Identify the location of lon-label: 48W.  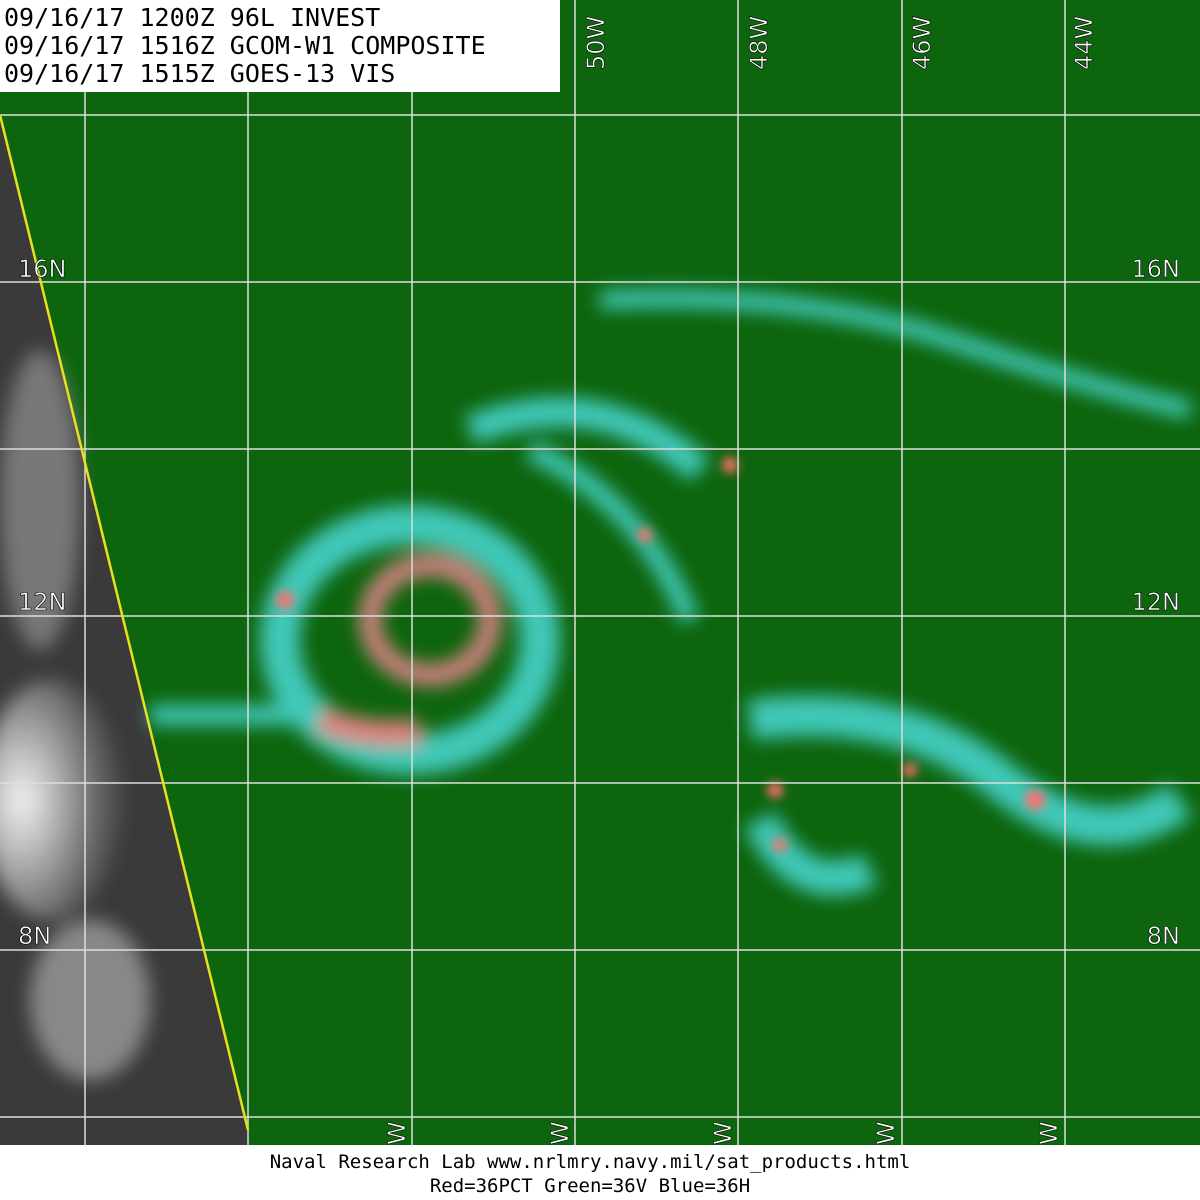
(759, 43).